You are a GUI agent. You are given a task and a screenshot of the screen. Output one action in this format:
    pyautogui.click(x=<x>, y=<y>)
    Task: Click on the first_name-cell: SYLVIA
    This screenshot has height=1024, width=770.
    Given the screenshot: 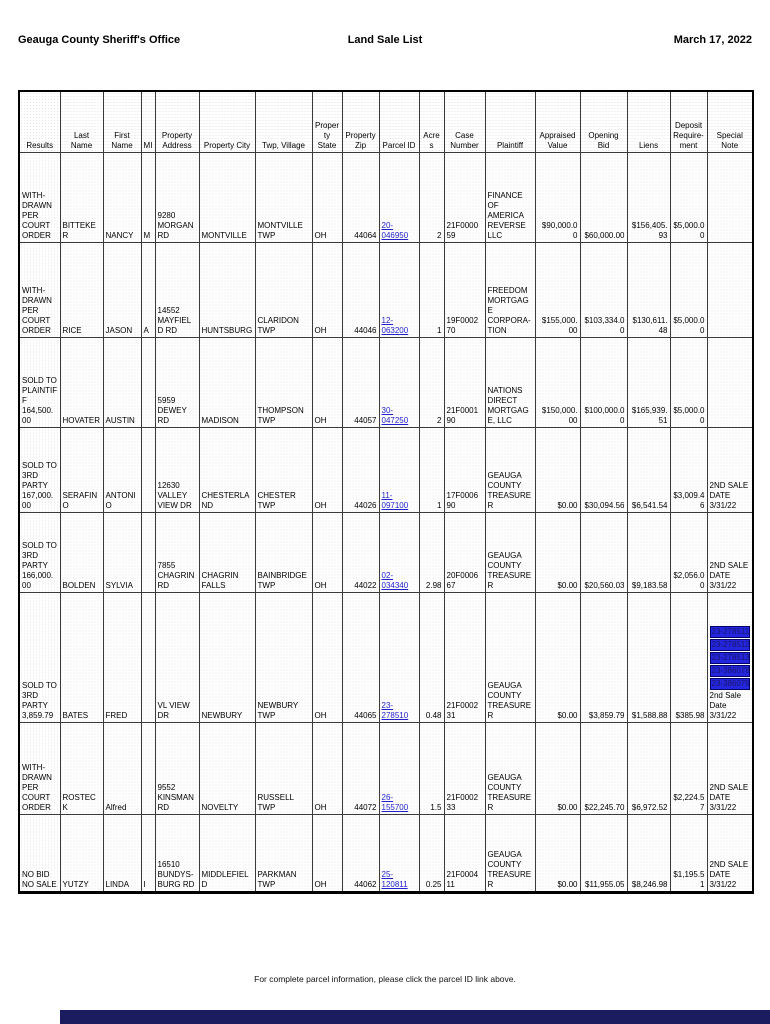 What is the action you would take?
    pyautogui.click(x=122, y=552)
    